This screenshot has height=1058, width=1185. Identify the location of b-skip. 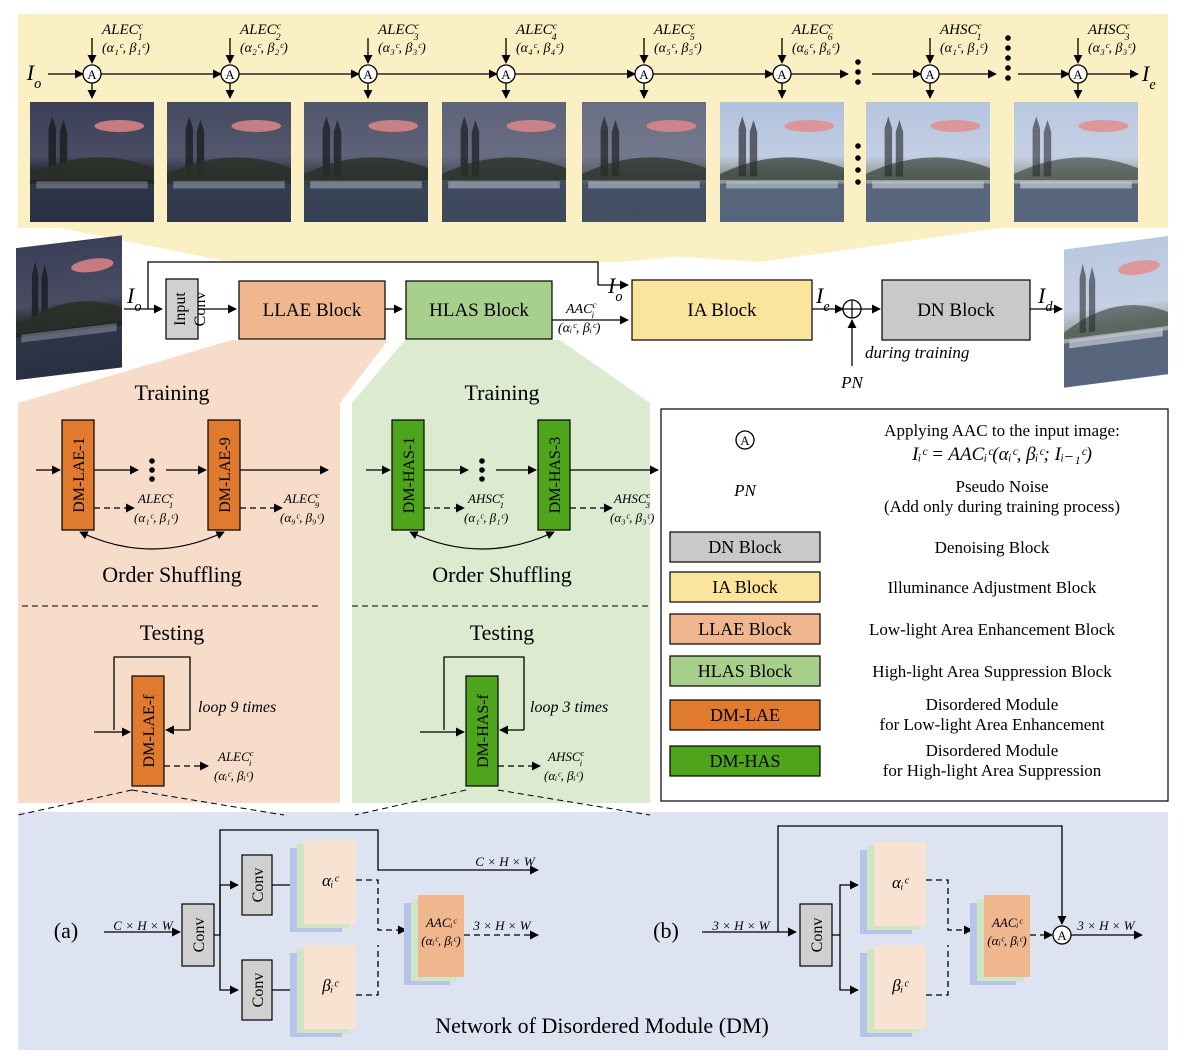
(922, 878).